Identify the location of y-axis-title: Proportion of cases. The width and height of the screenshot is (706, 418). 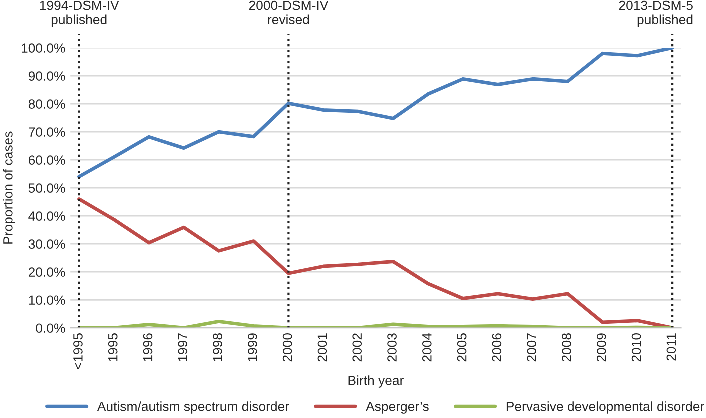
(9, 188).